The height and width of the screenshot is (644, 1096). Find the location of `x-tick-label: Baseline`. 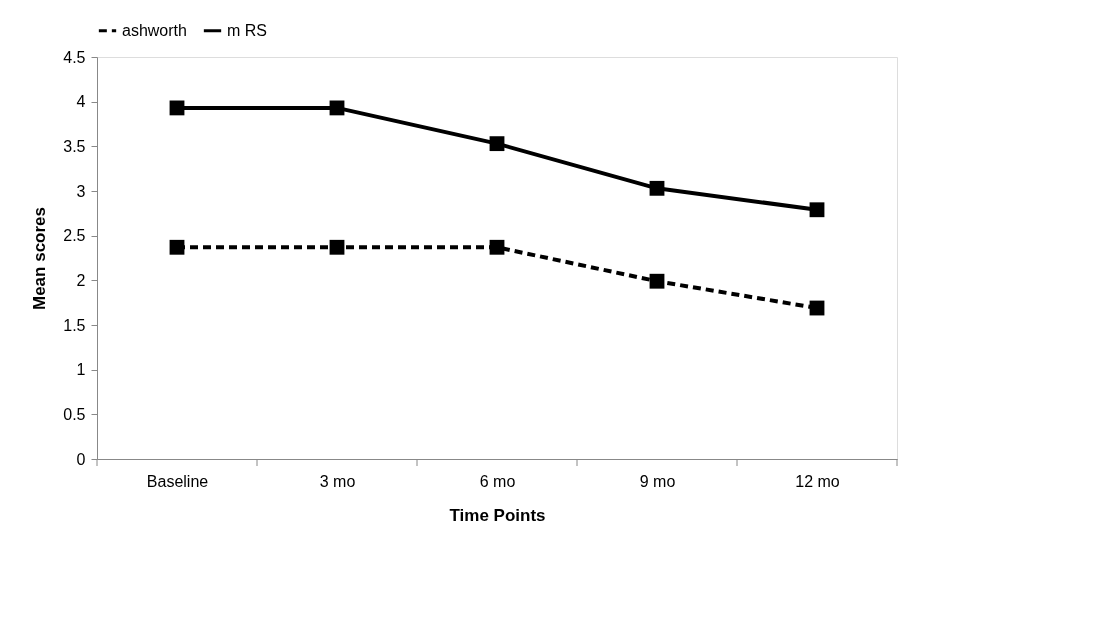

x-tick-label: Baseline is located at coordinates (177, 481).